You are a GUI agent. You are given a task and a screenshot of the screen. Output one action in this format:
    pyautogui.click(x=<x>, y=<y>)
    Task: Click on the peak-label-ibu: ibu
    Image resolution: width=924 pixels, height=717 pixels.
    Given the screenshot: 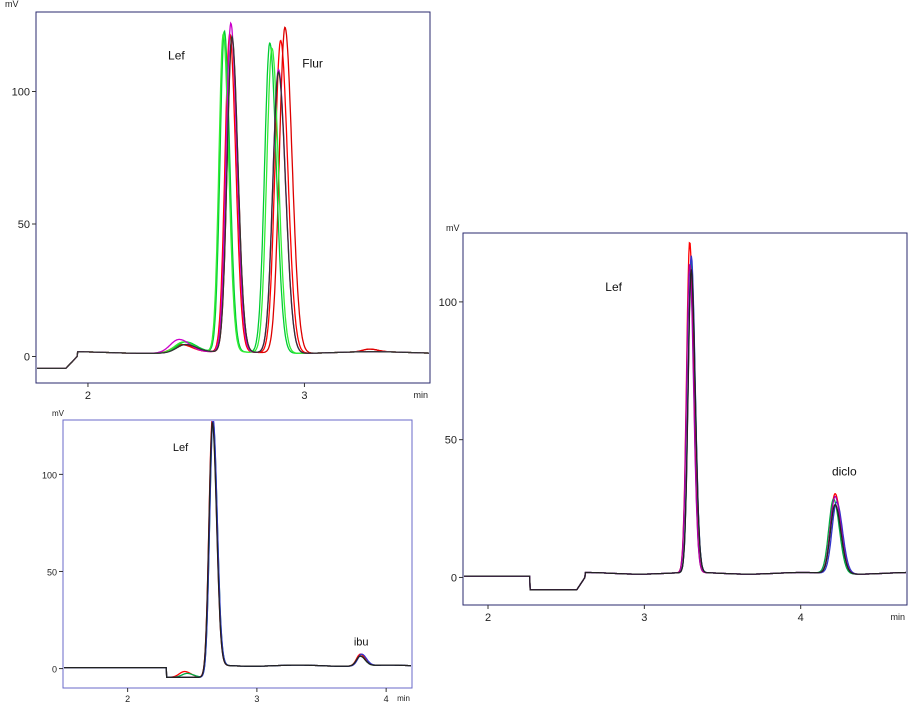 What is the action you would take?
    pyautogui.click(x=361, y=642)
    